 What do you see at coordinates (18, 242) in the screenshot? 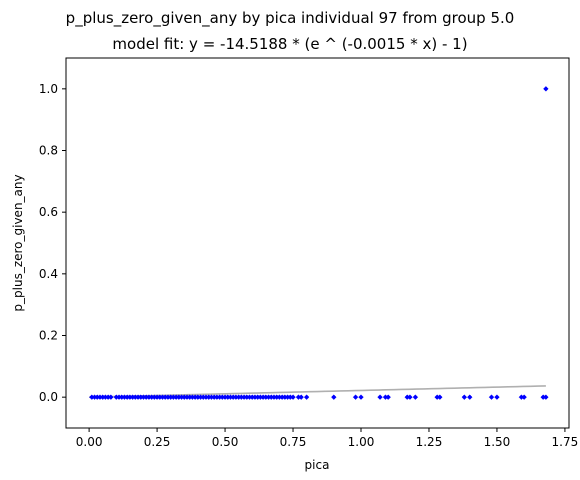
I see `y-axis-label: p_plus_zero_given_any` at bounding box center [18, 242].